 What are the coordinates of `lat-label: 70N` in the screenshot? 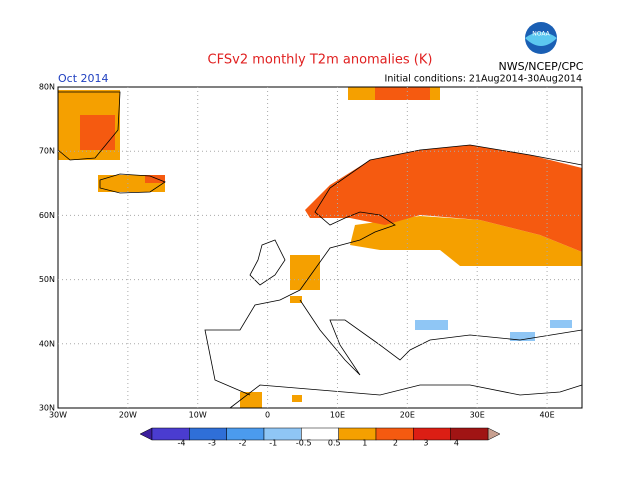 It's located at (47, 151).